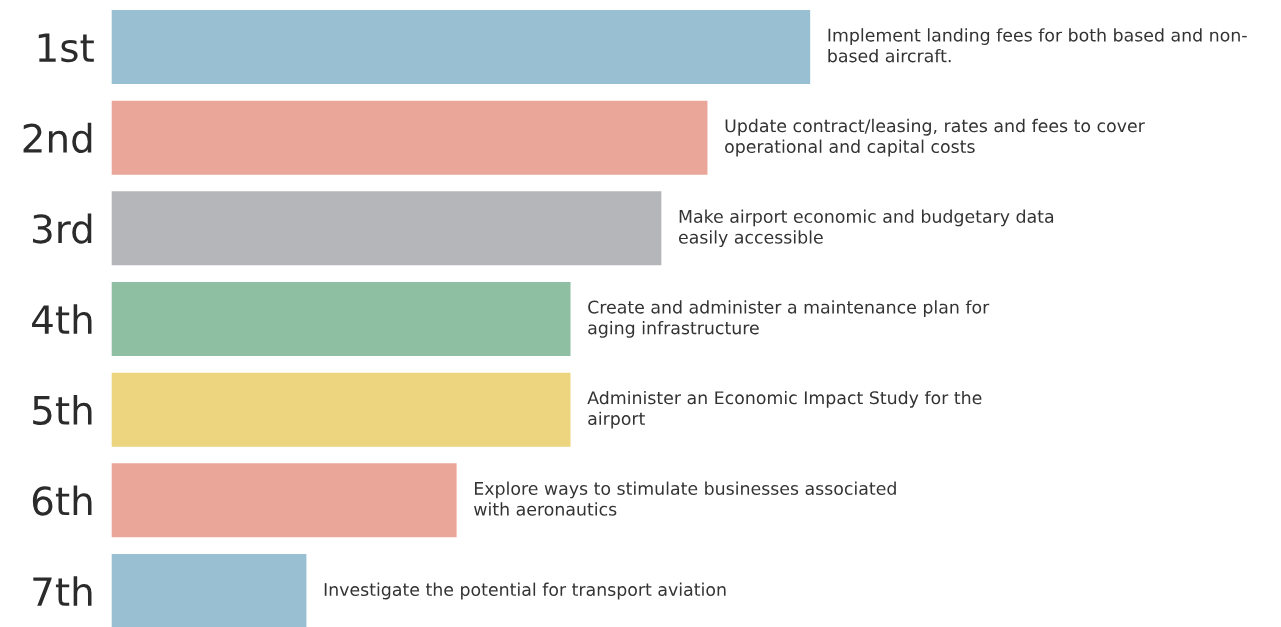 Image resolution: width=1281 pixels, height=627 pixels. I want to click on annotation: Administer an Economic Impact Study for the airport, so click(784, 409).